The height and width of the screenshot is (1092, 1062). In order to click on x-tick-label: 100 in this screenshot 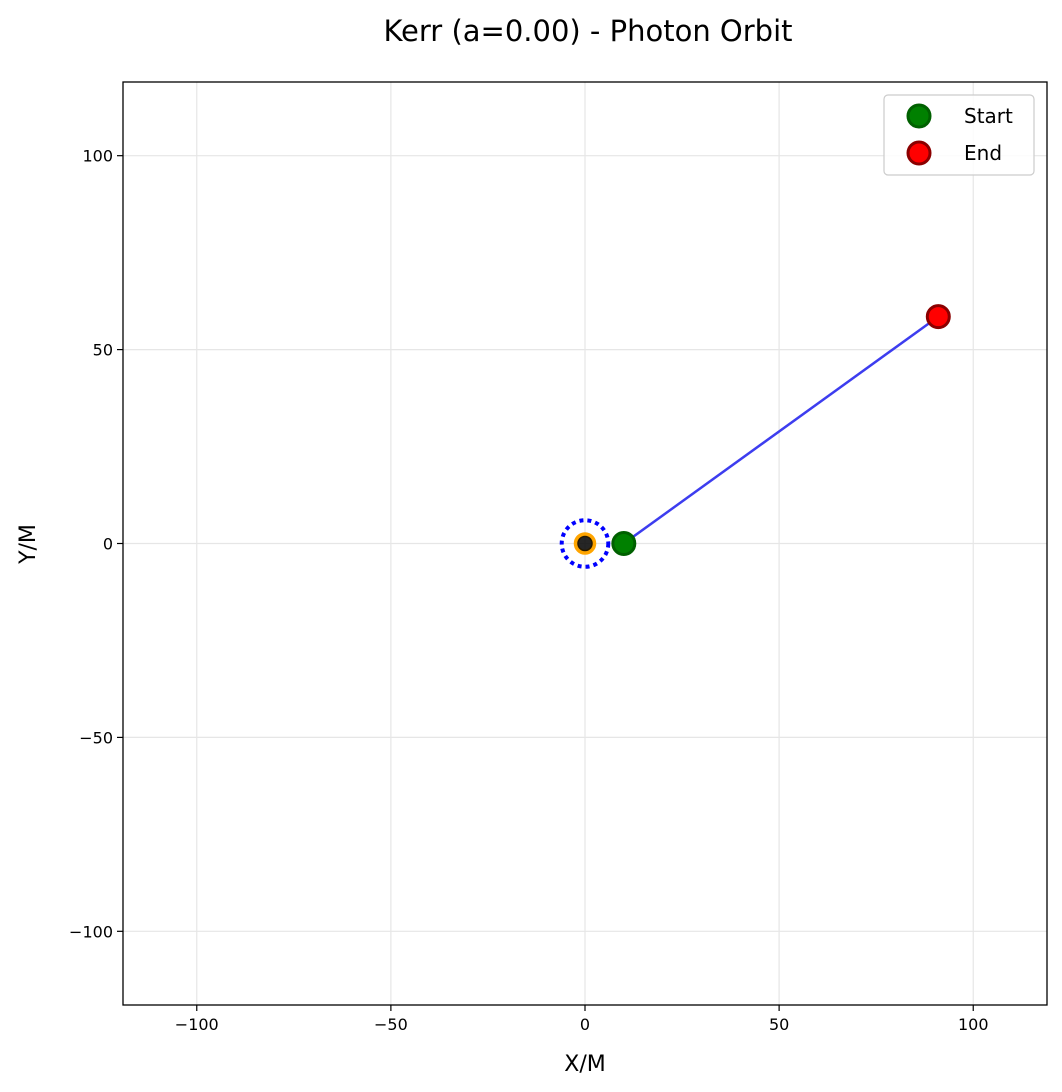, I will do `click(973, 1024)`.